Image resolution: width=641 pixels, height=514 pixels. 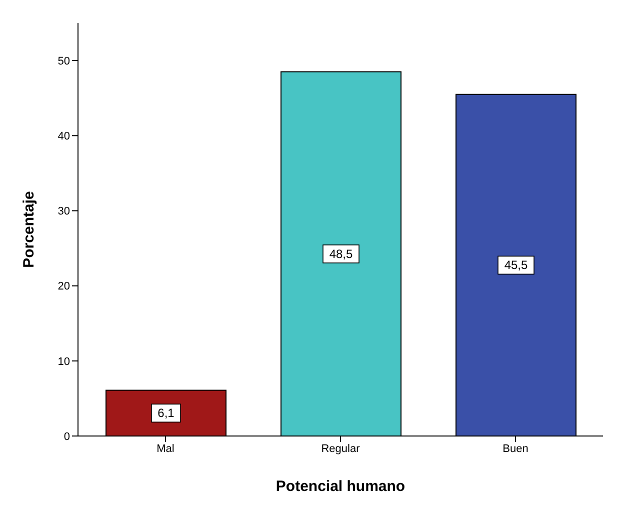 What do you see at coordinates (64, 136) in the screenshot?
I see `y-tick-label: 40` at bounding box center [64, 136].